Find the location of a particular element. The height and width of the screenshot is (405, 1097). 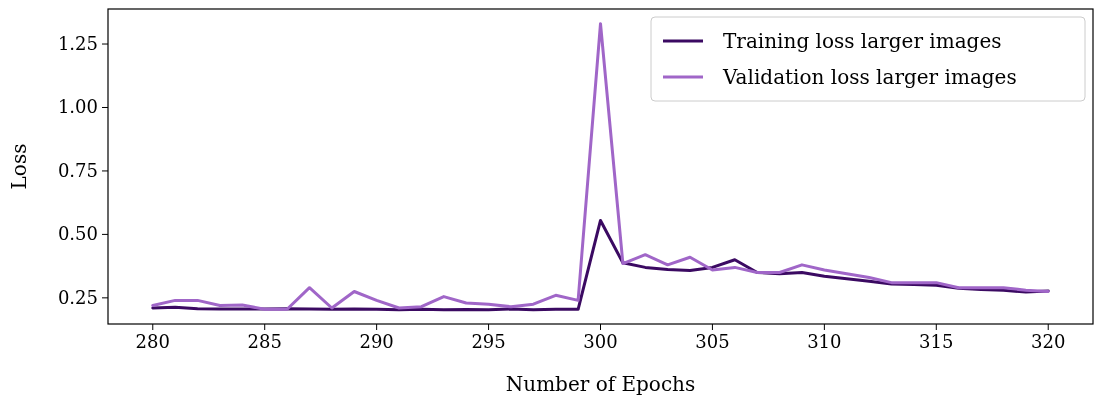

x-axis-title: Number of Epochs is located at coordinates (600, 384).